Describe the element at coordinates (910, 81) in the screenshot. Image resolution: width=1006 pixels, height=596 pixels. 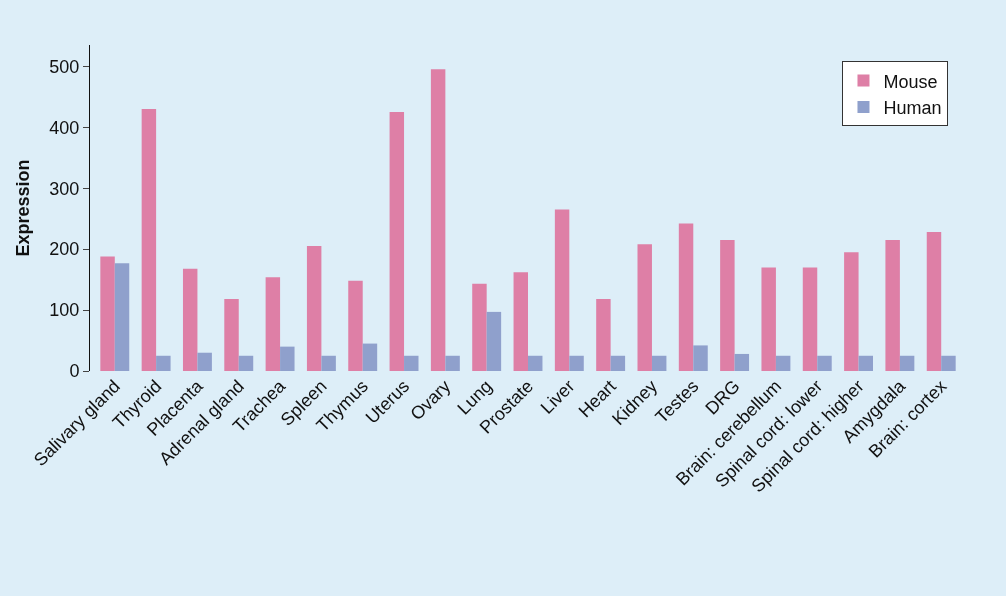
I see `legend-label: Mouse` at that location.